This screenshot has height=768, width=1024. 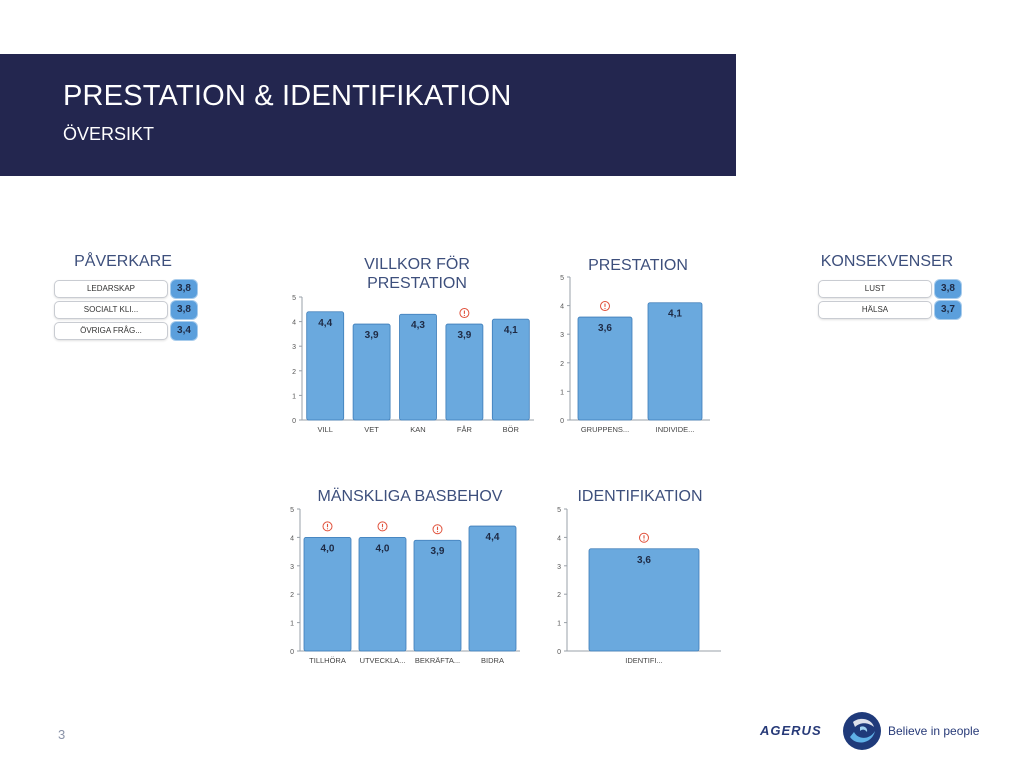 What do you see at coordinates (368, 115) in the screenshot?
I see `header-band` at bounding box center [368, 115].